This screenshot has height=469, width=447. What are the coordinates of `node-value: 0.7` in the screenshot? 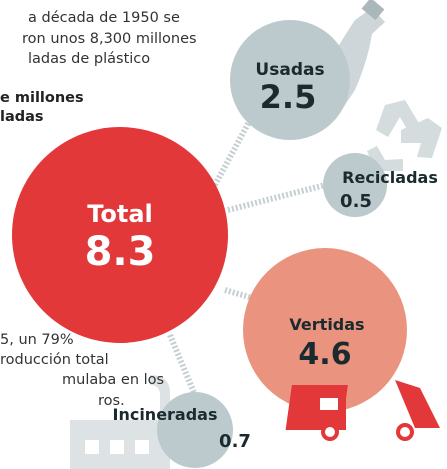 It's located at (235, 441).